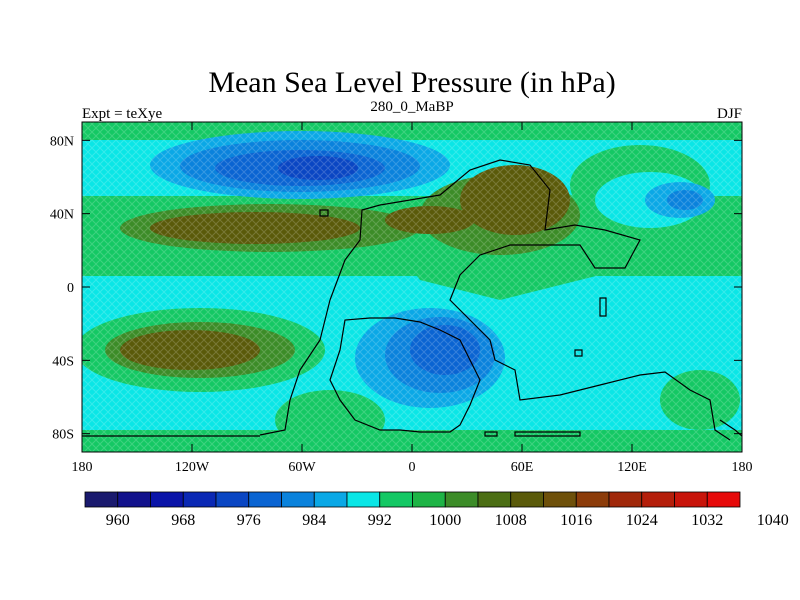 The image size is (800, 600). What do you see at coordinates (773, 520) in the screenshot?
I see `colorbar-label: 1040` at bounding box center [773, 520].